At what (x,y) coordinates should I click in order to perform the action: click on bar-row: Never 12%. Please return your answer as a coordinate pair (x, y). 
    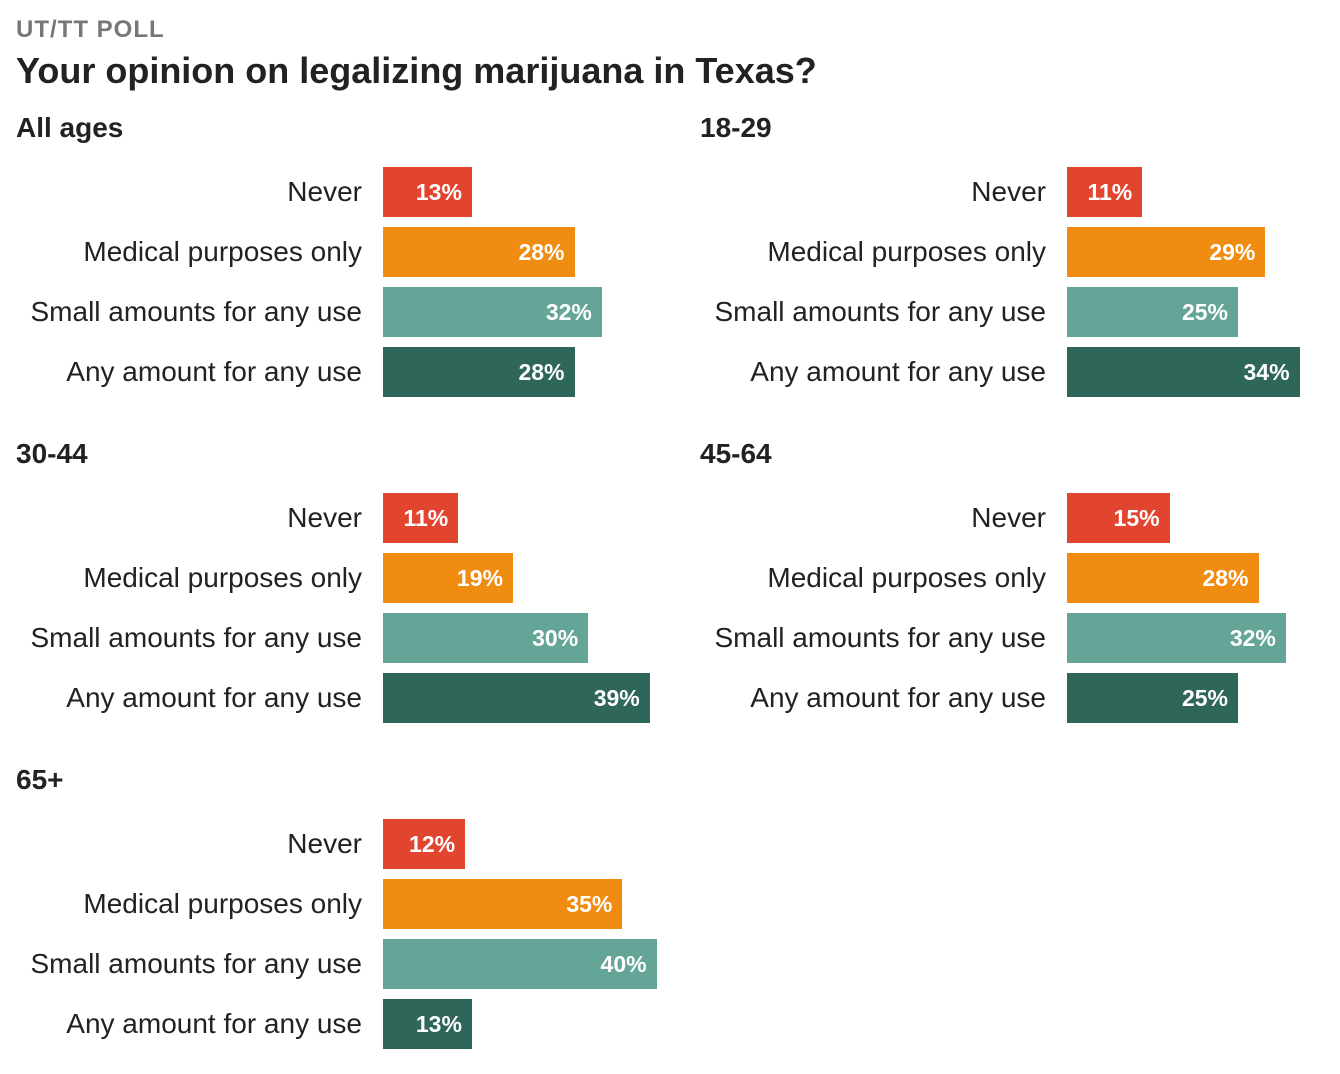
    Looking at the image, I should click on (336, 844).